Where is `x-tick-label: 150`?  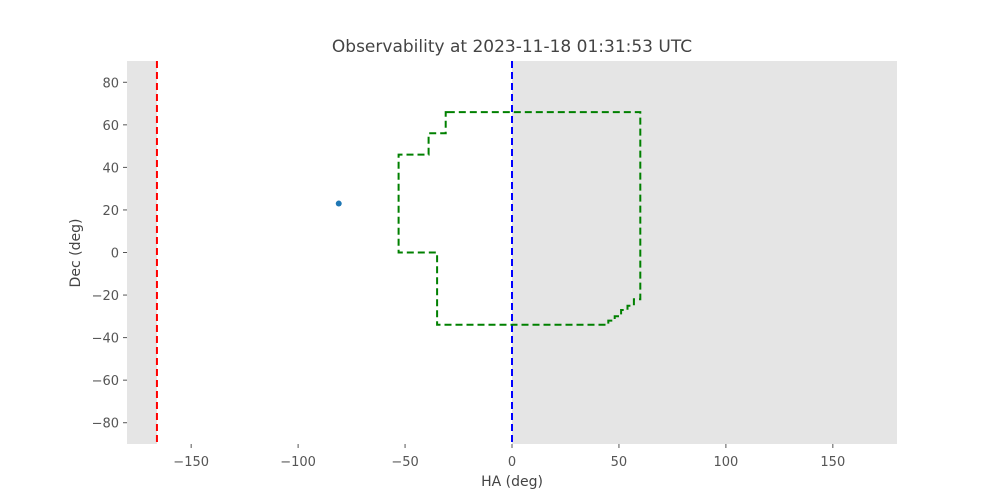
x-tick-label: 150 is located at coordinates (832, 462).